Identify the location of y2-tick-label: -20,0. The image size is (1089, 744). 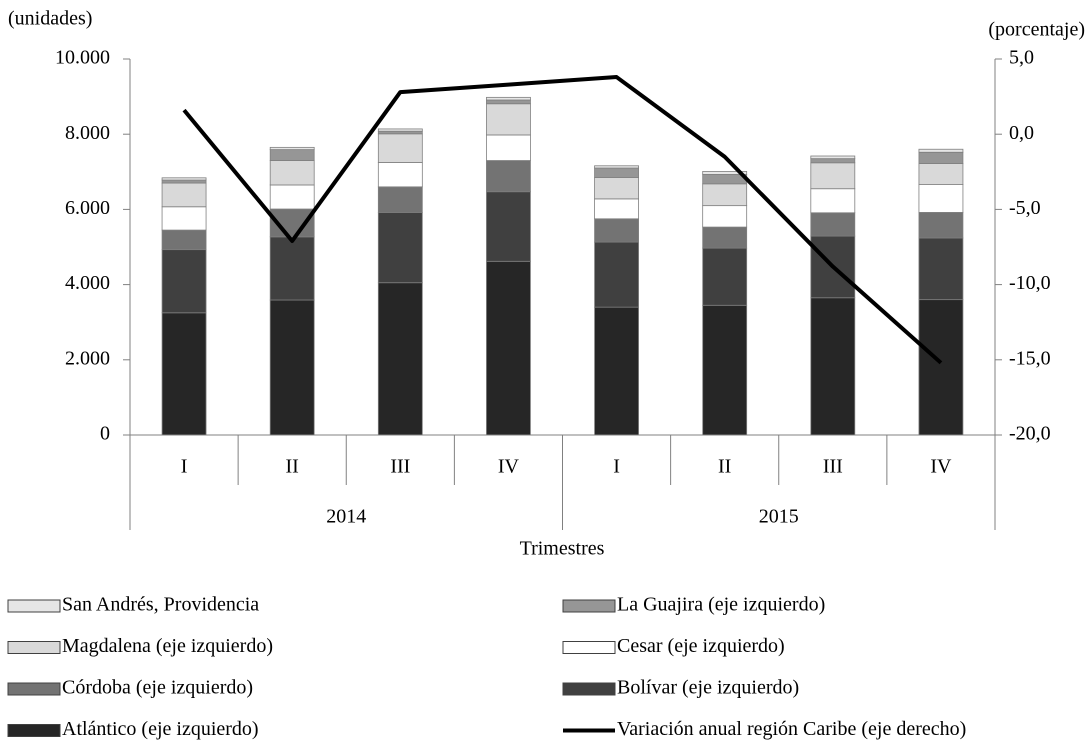
(1030, 434).